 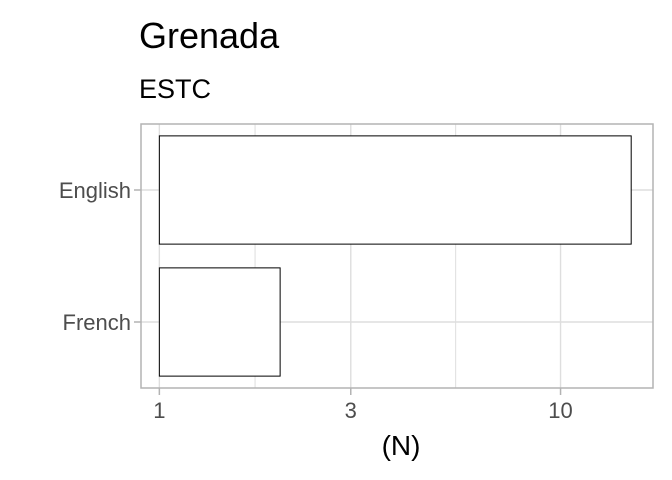 I want to click on bar-french, so click(x=219, y=322).